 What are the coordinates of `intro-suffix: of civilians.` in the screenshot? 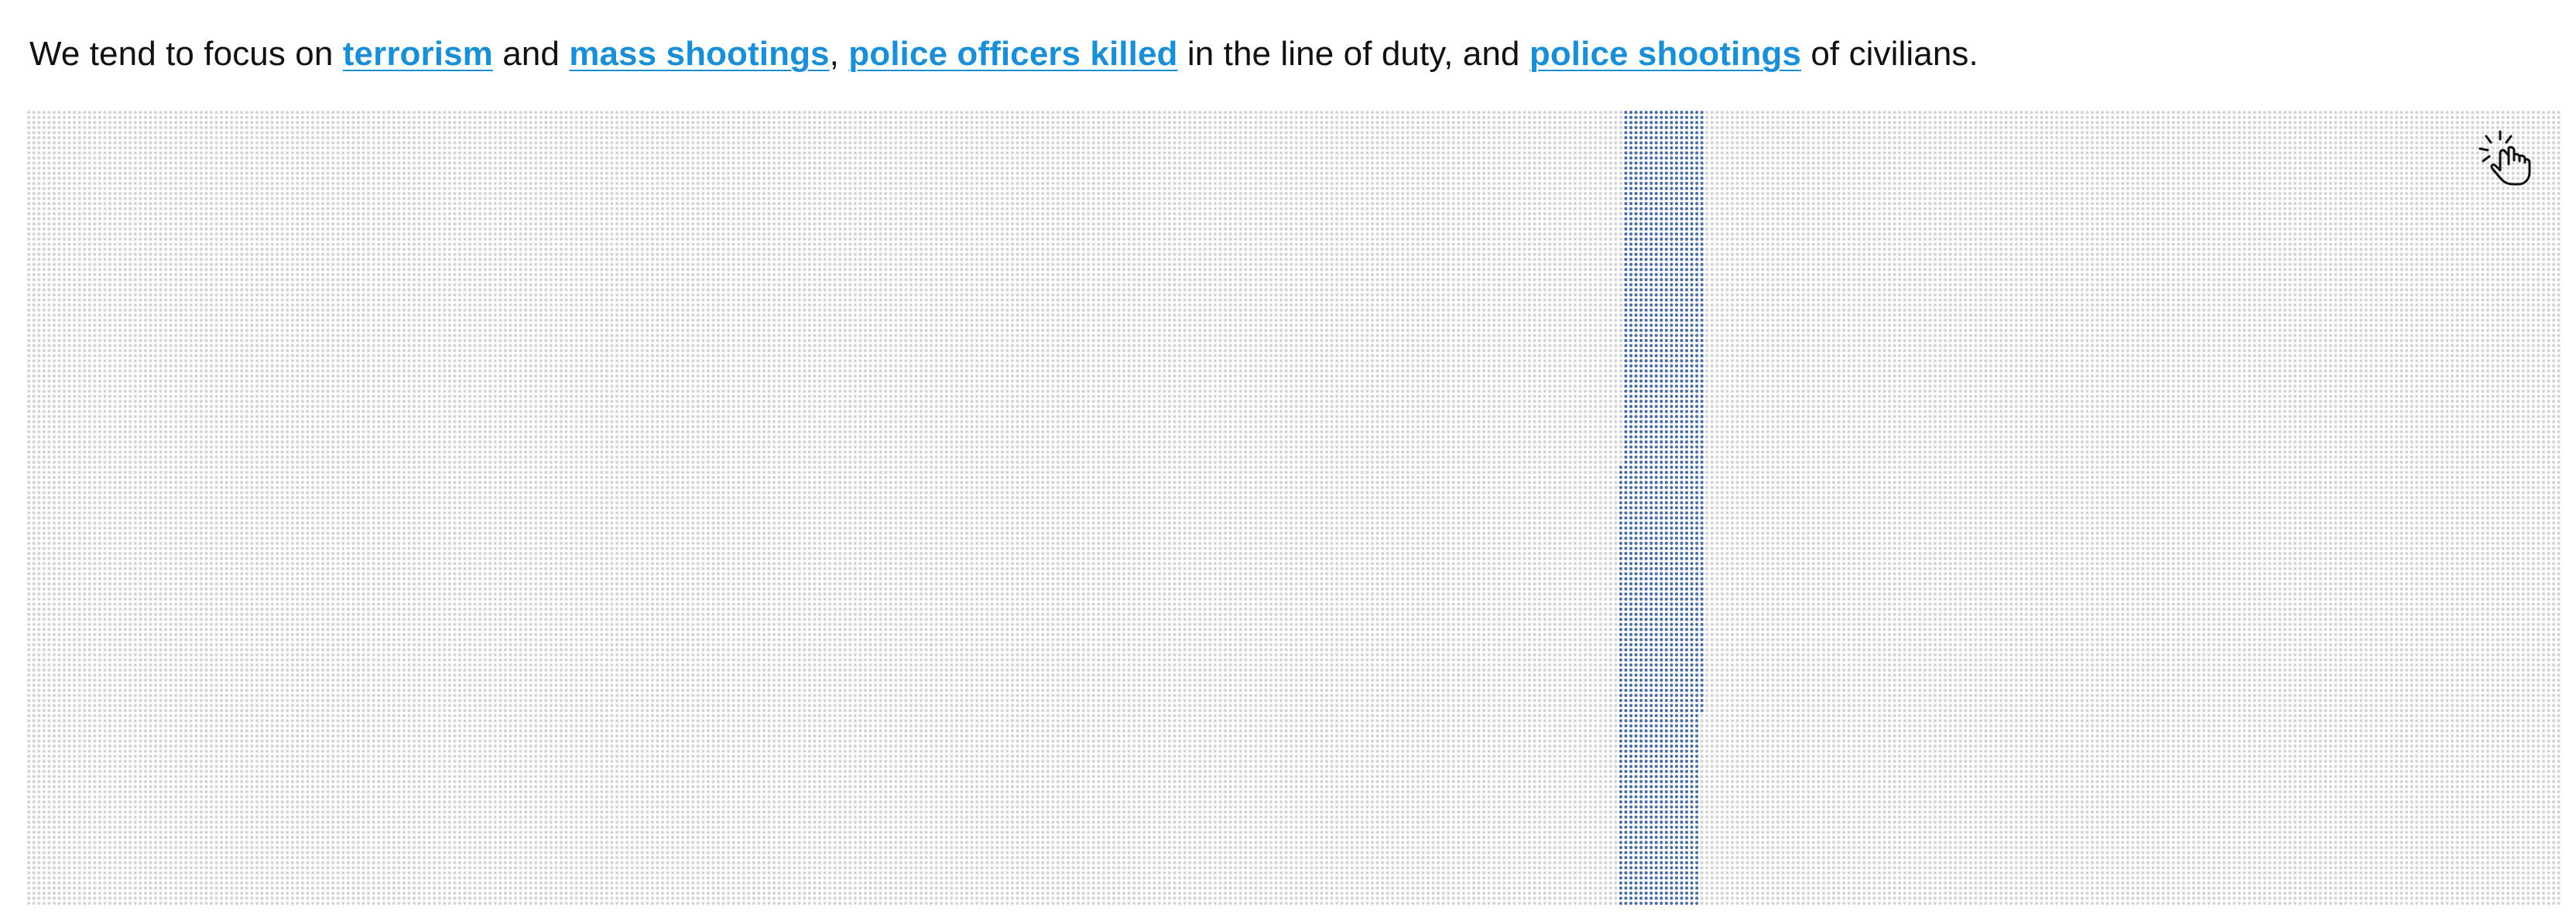 It's located at (1894, 54).